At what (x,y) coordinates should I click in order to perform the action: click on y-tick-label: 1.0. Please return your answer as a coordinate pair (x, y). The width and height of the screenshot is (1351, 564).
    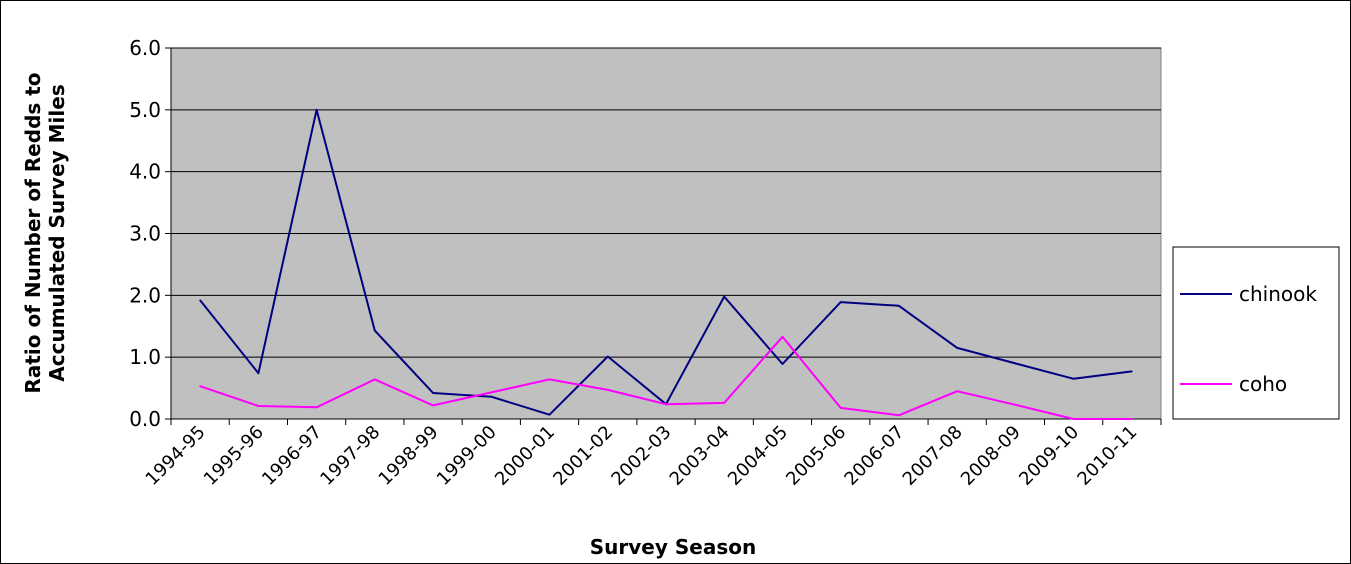
    Looking at the image, I should click on (145, 357).